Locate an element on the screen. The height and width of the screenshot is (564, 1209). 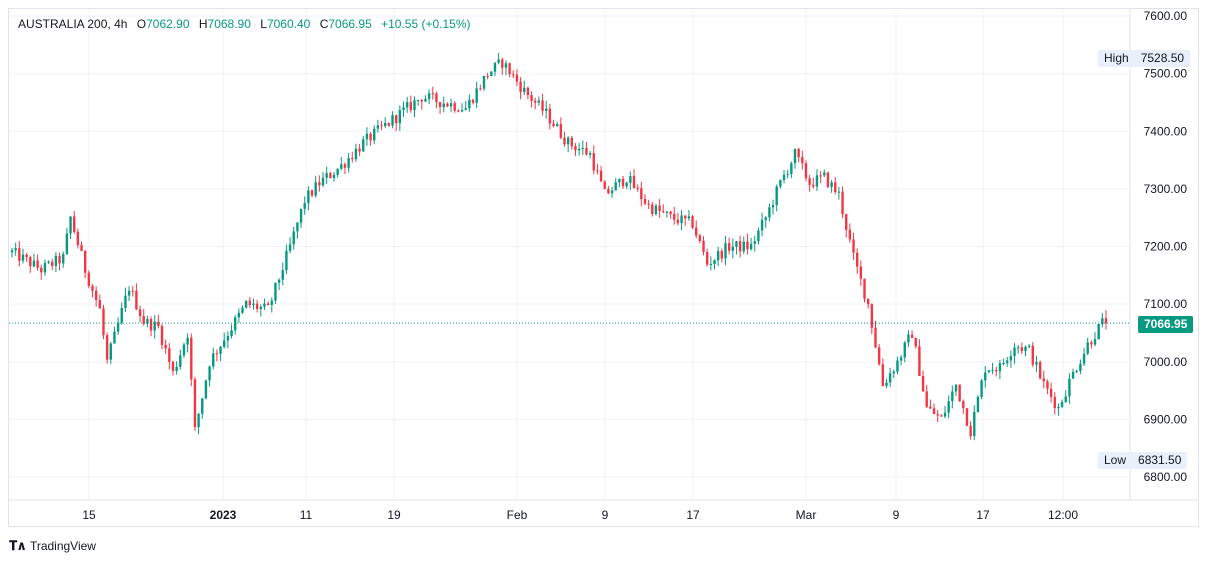
last-price-tag: 7066.95 is located at coordinates (1166, 324).